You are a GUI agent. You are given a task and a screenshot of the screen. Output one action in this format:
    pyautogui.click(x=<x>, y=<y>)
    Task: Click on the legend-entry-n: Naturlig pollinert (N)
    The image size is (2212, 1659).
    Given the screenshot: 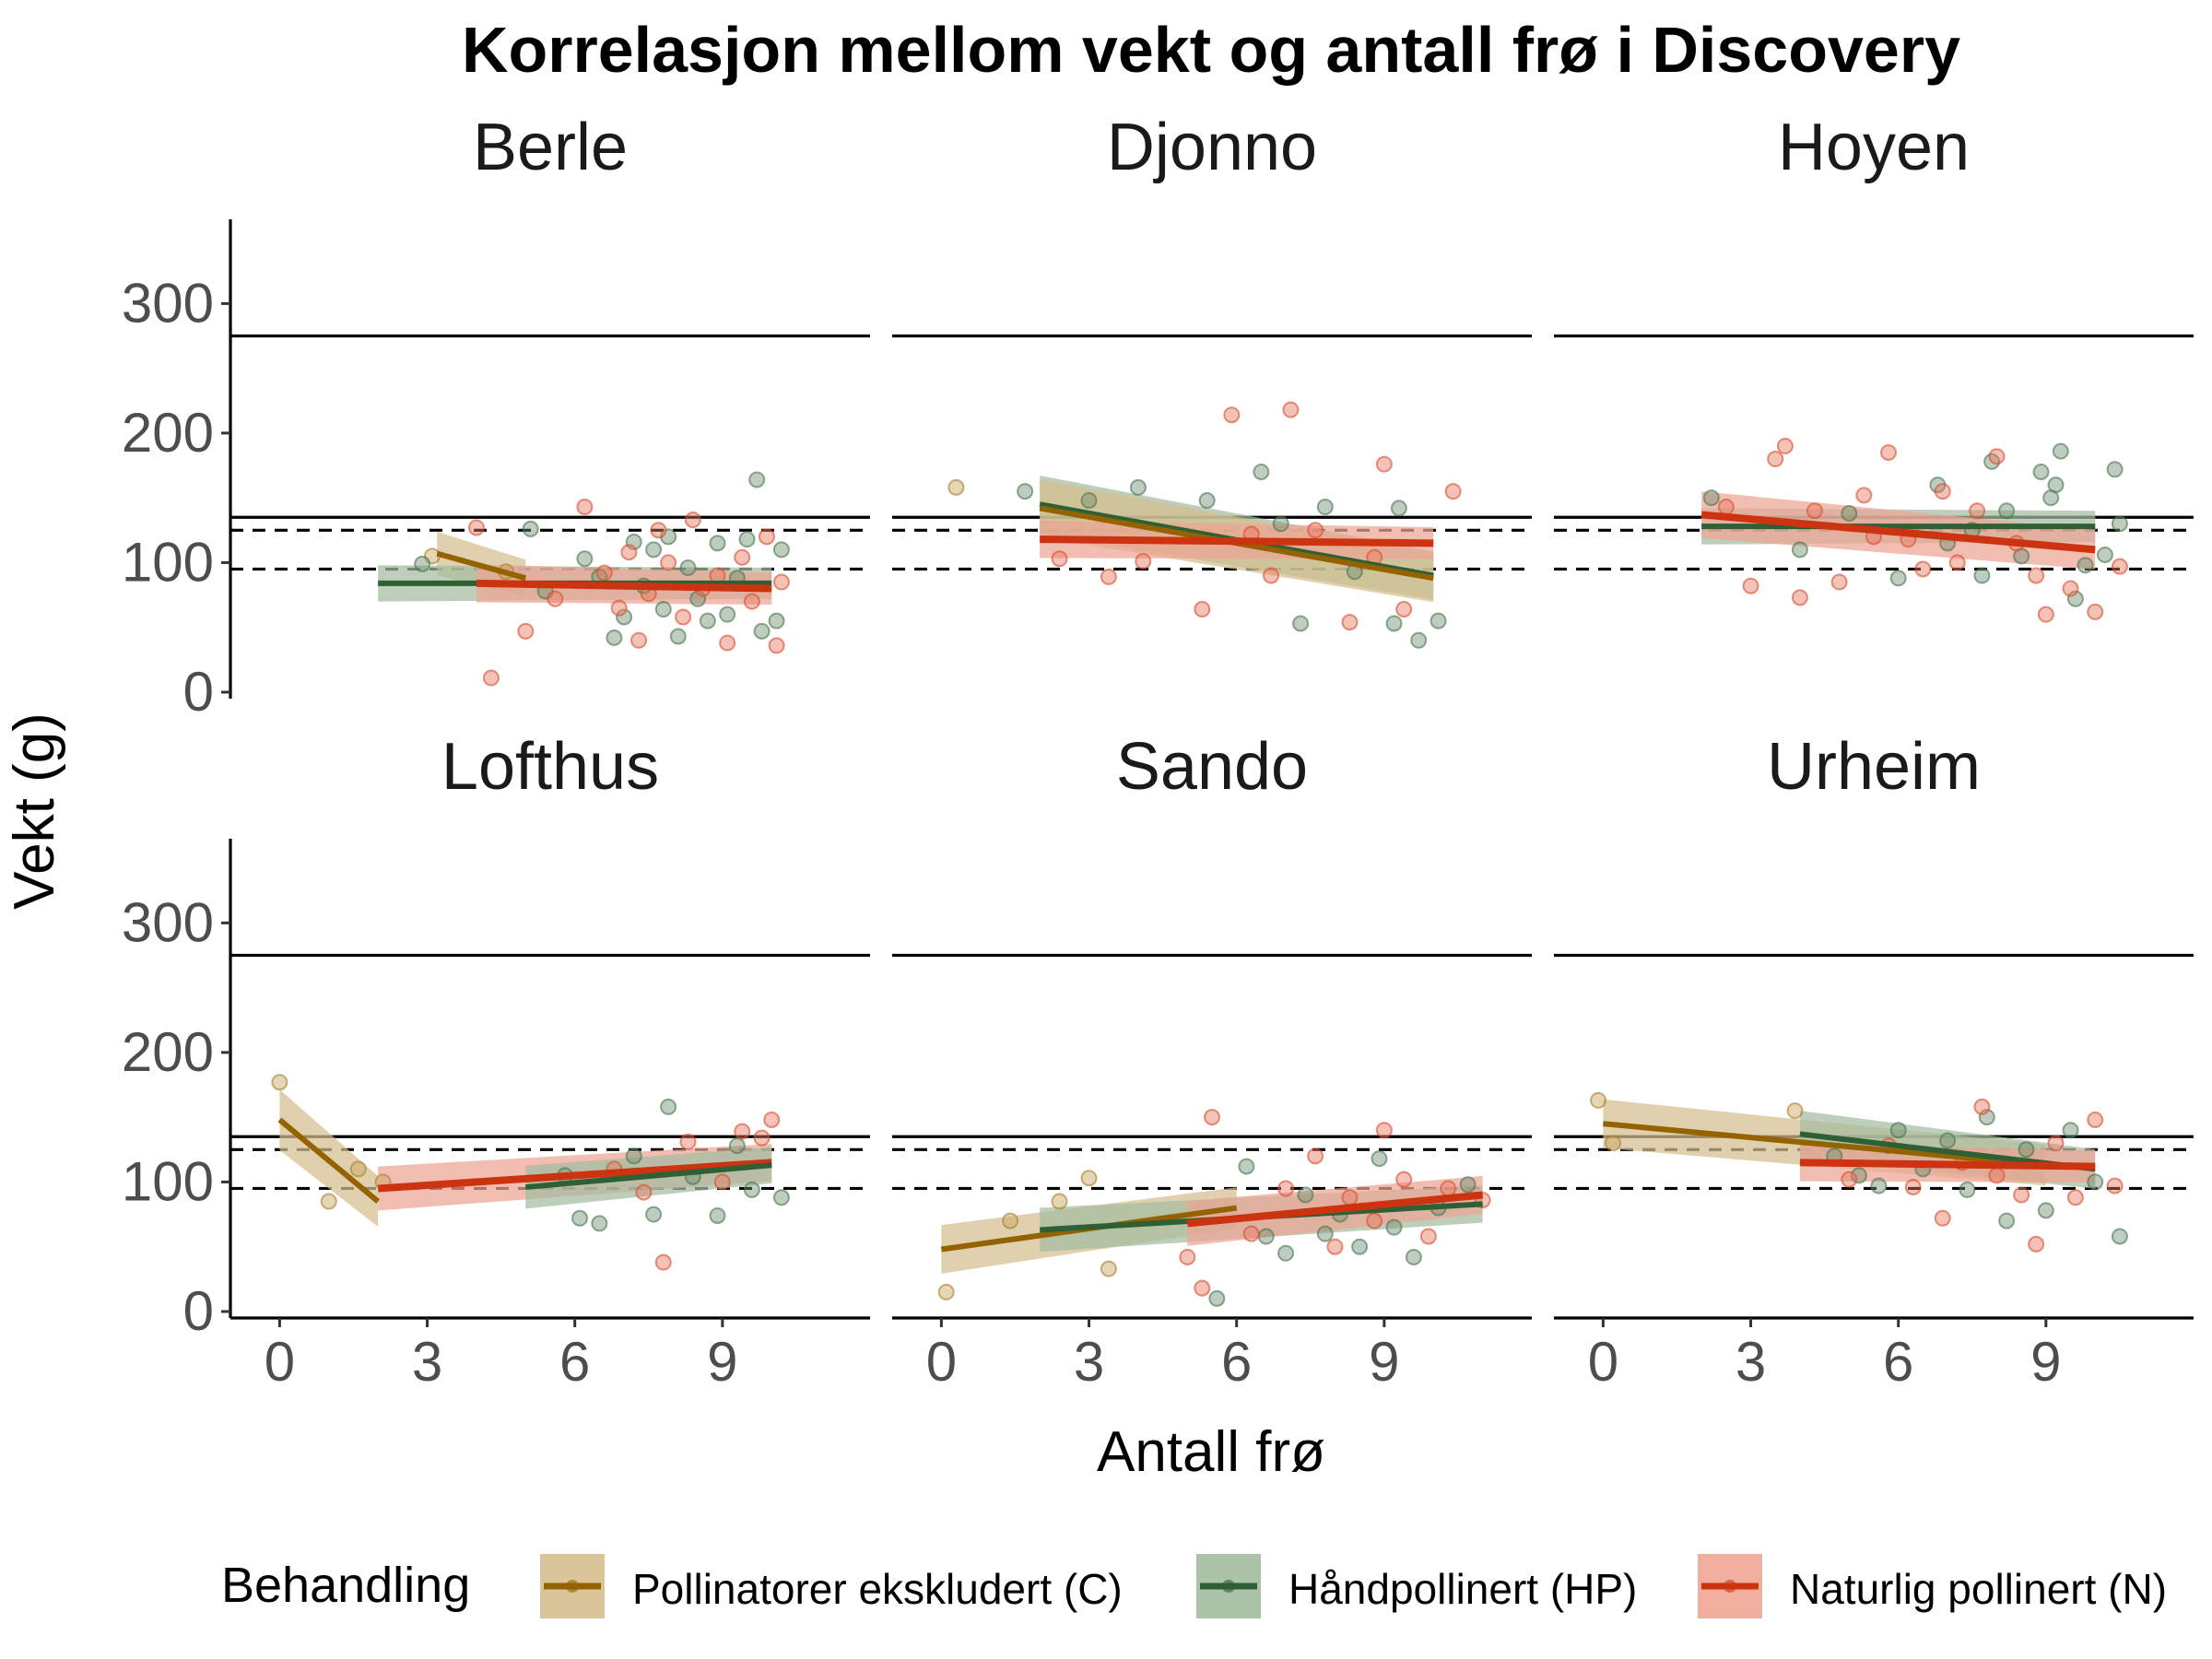 What is the action you would take?
    pyautogui.click(x=1932, y=1586)
    